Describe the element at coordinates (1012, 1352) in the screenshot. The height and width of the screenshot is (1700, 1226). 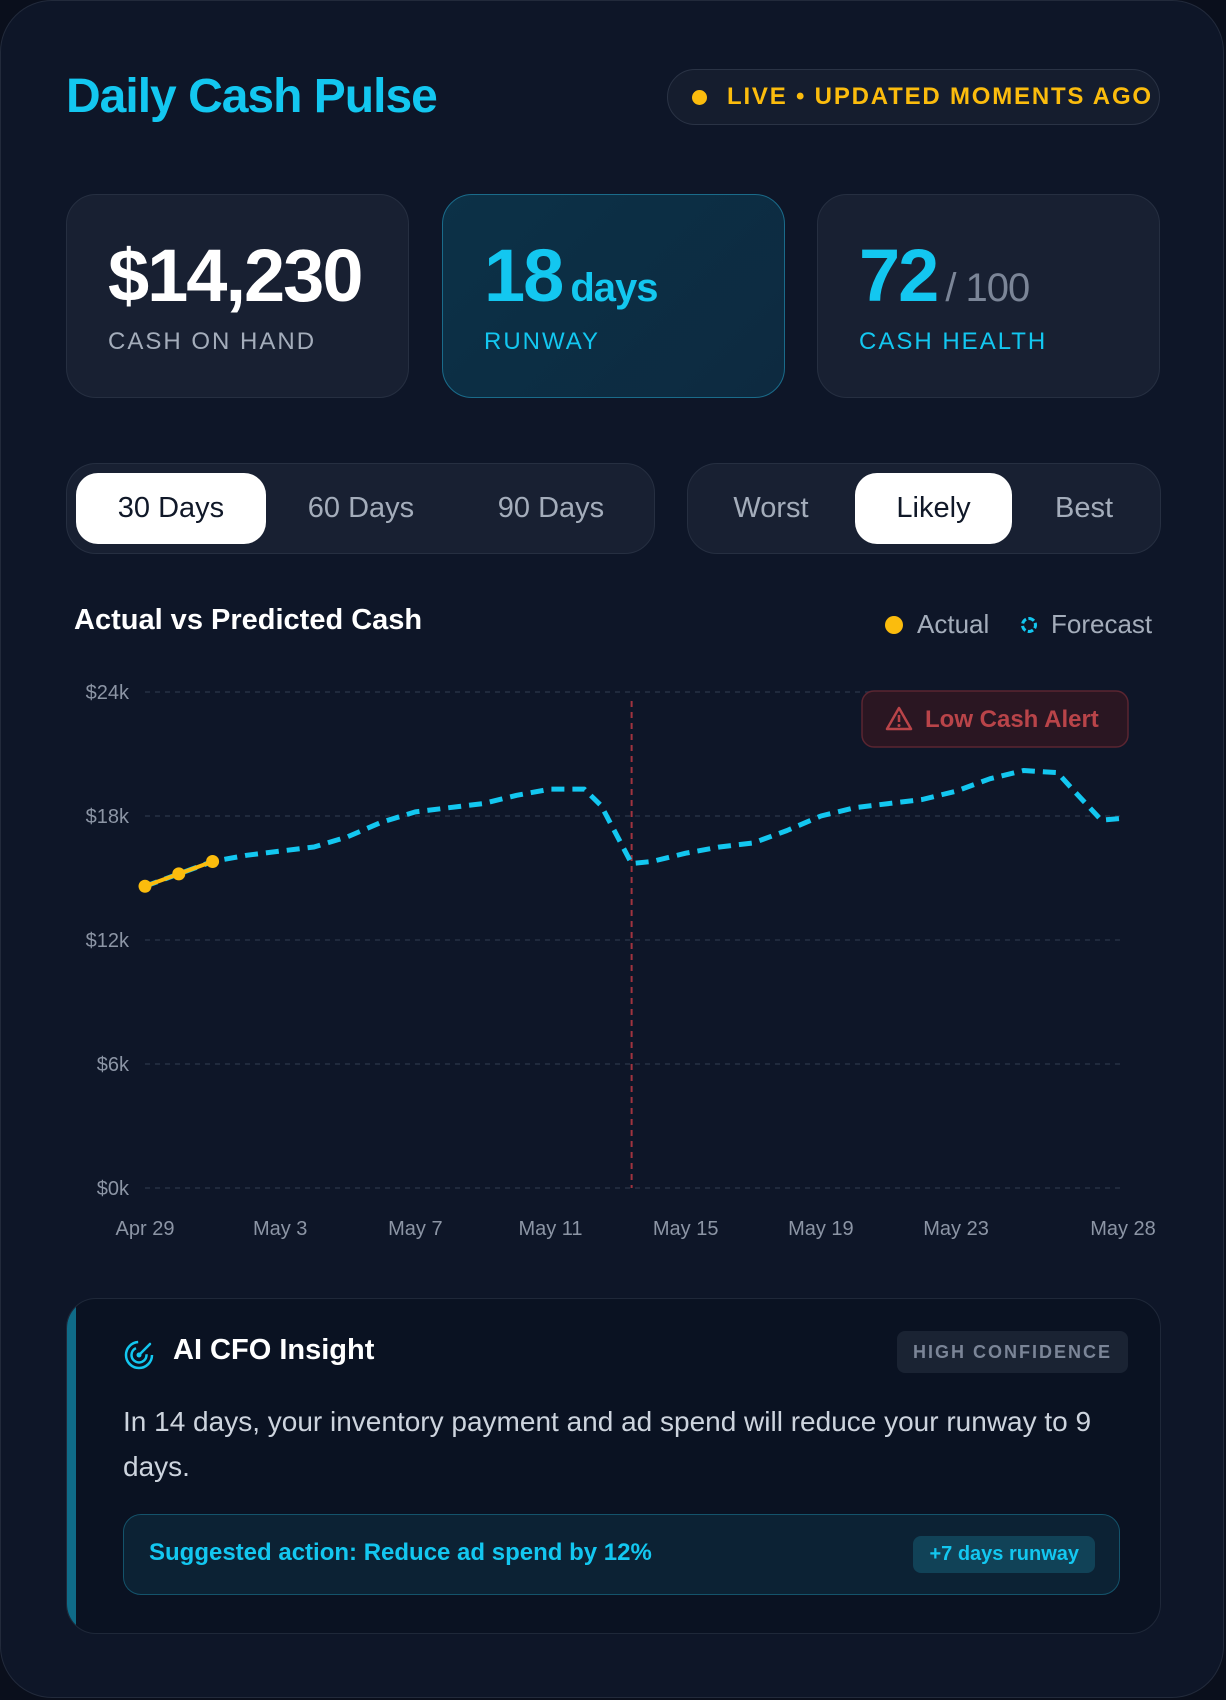
I see `confidence-badge: HIGH CONFIDENCE` at that location.